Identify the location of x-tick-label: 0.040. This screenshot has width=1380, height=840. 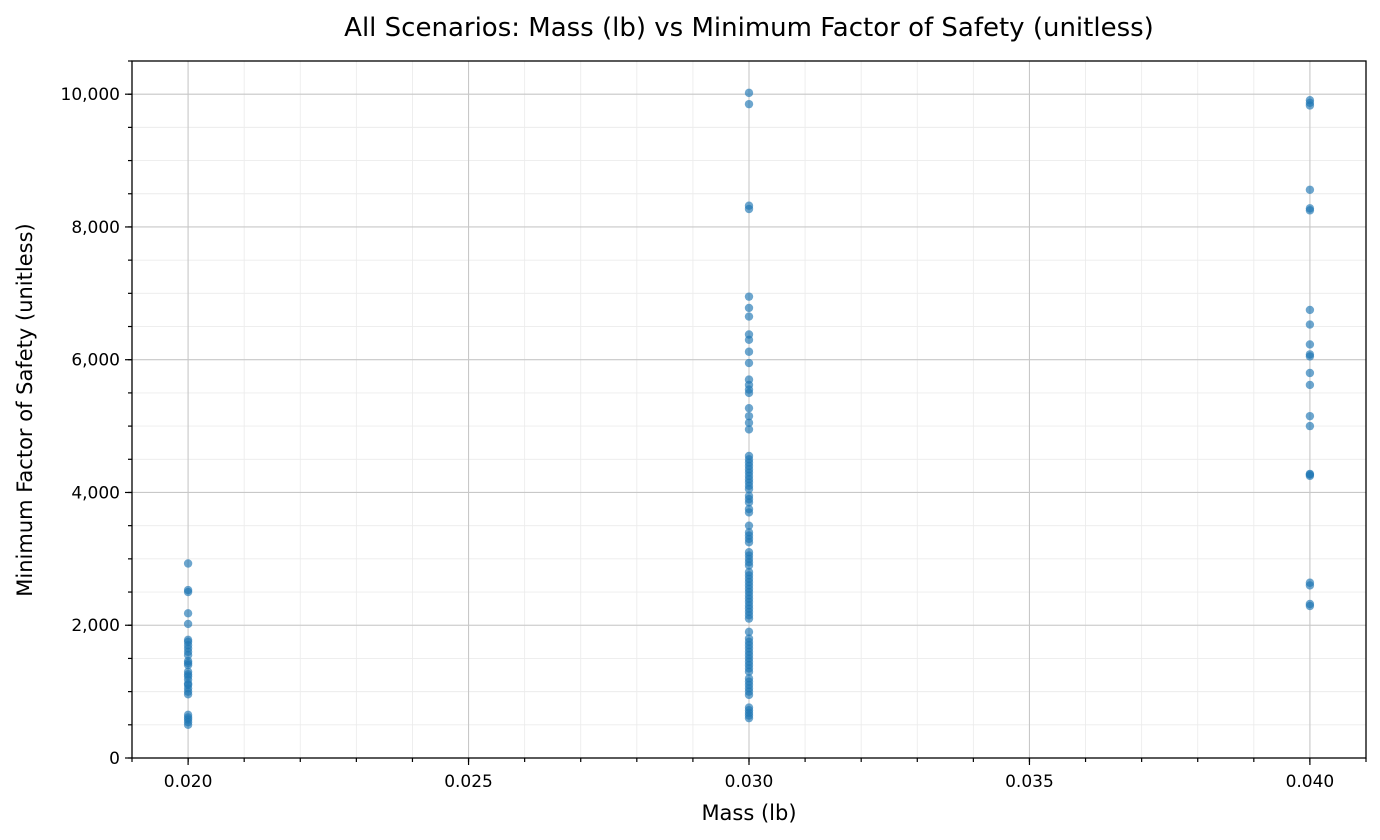
(1310, 782).